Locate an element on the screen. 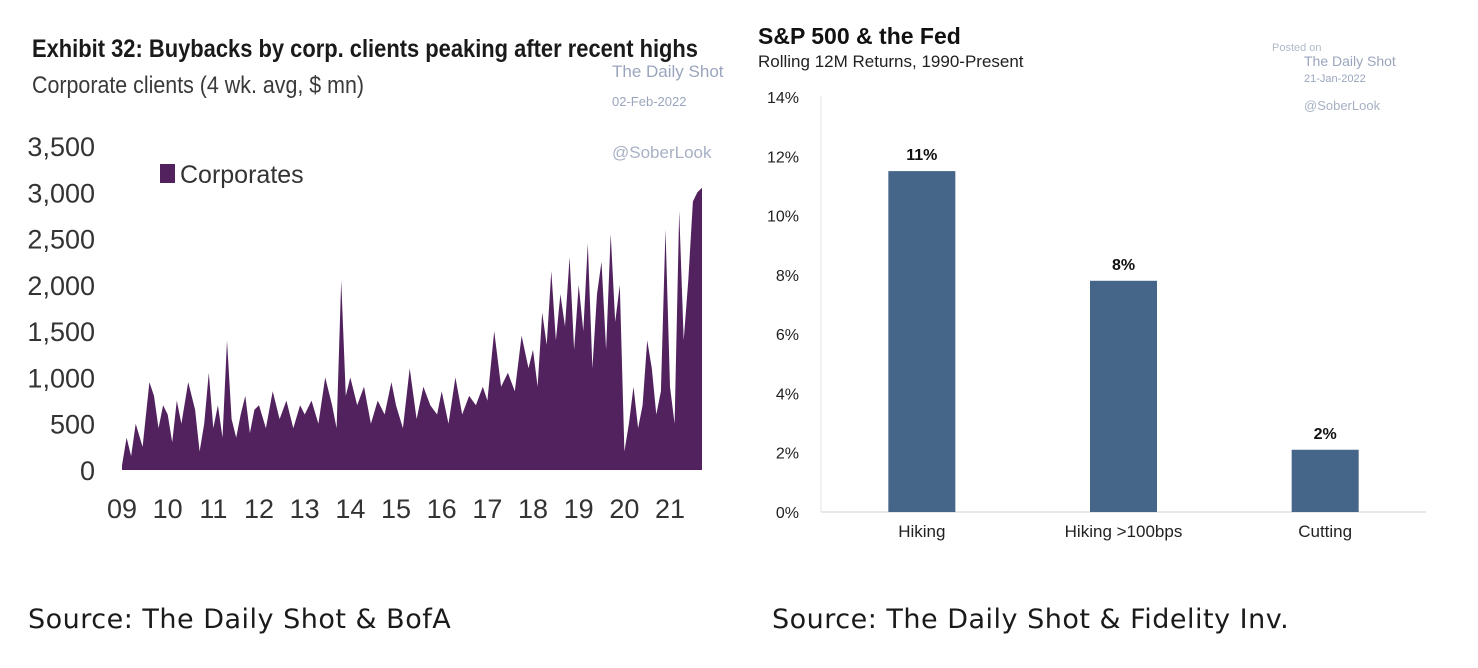 The height and width of the screenshot is (668, 1478). right-y-tick-label: 8% is located at coordinates (787, 276).